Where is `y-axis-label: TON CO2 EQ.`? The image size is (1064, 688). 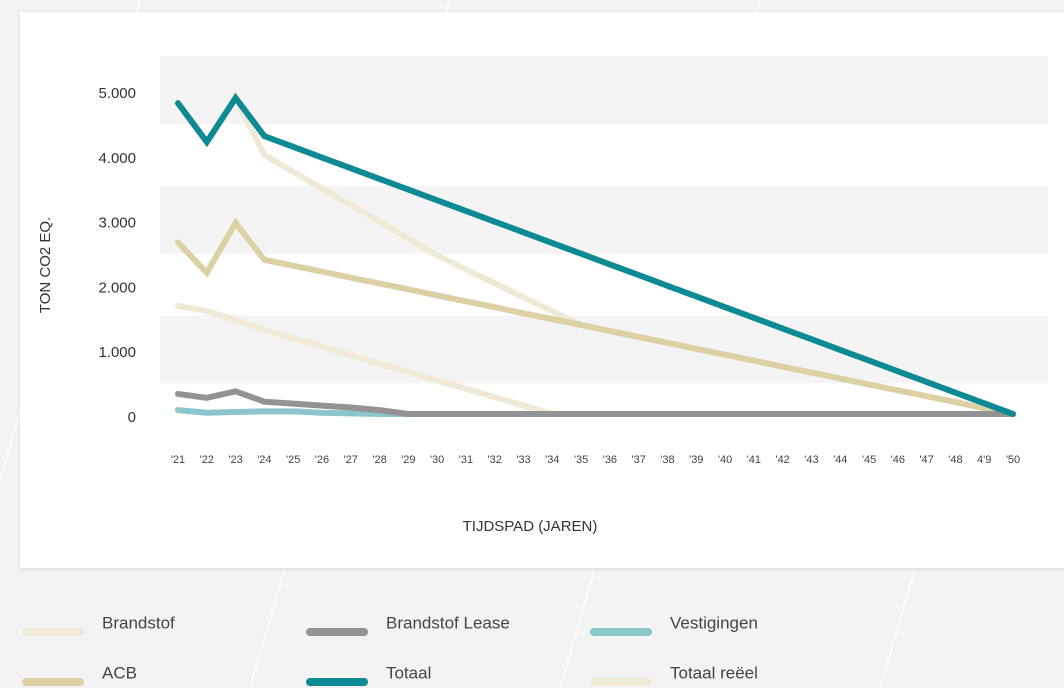 y-axis-label: TON CO2 EQ. is located at coordinates (45, 265).